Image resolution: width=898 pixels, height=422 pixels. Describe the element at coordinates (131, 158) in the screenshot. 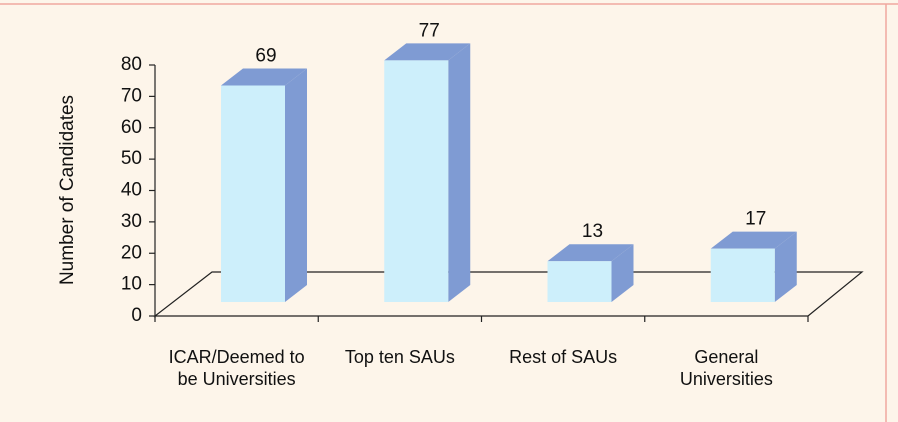

I see `y-tick-label: 50` at that location.